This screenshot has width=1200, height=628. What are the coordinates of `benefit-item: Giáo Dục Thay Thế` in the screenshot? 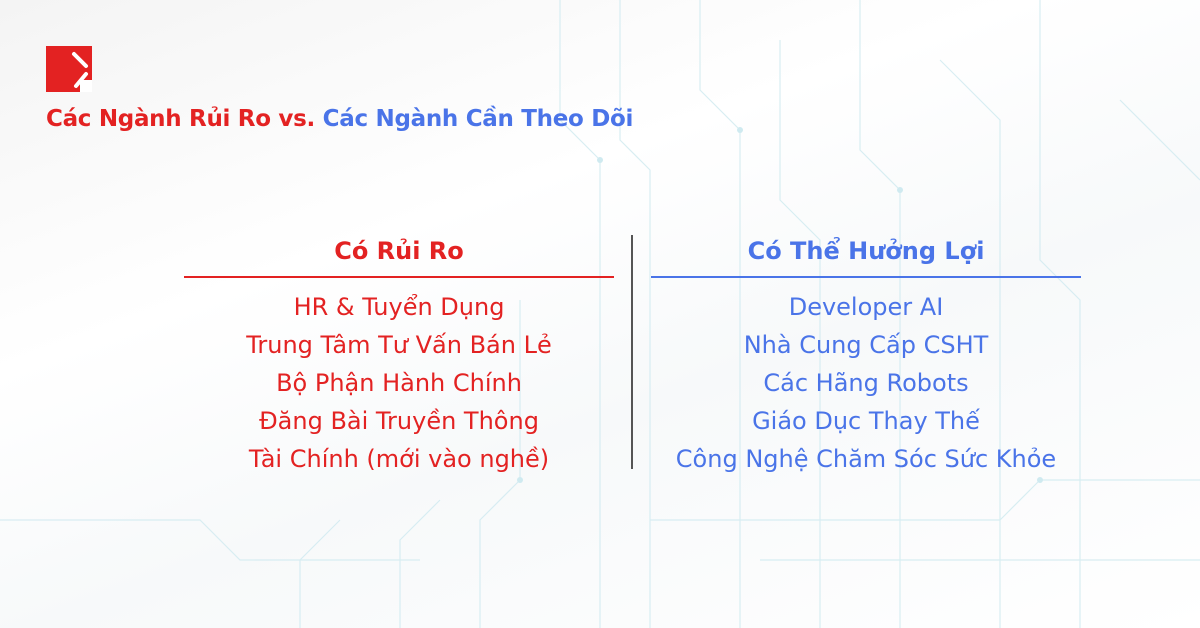 It's located at (866, 421).